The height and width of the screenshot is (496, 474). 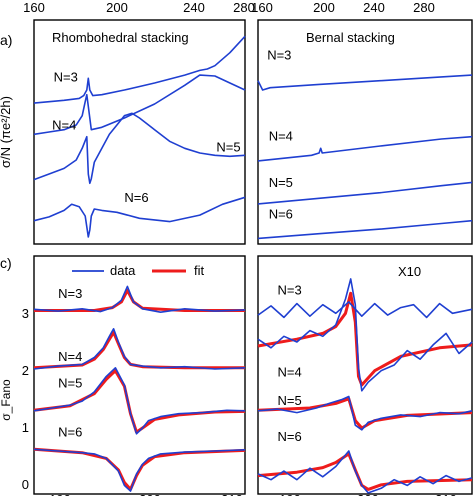 I want to click on panel-label-c: c), so click(x=6, y=263).